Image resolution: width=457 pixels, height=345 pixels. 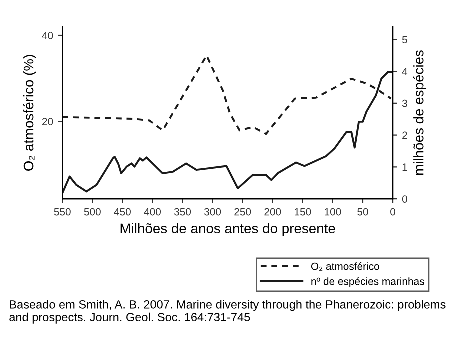 I want to click on y-tick-label: 20, so click(x=48, y=122).